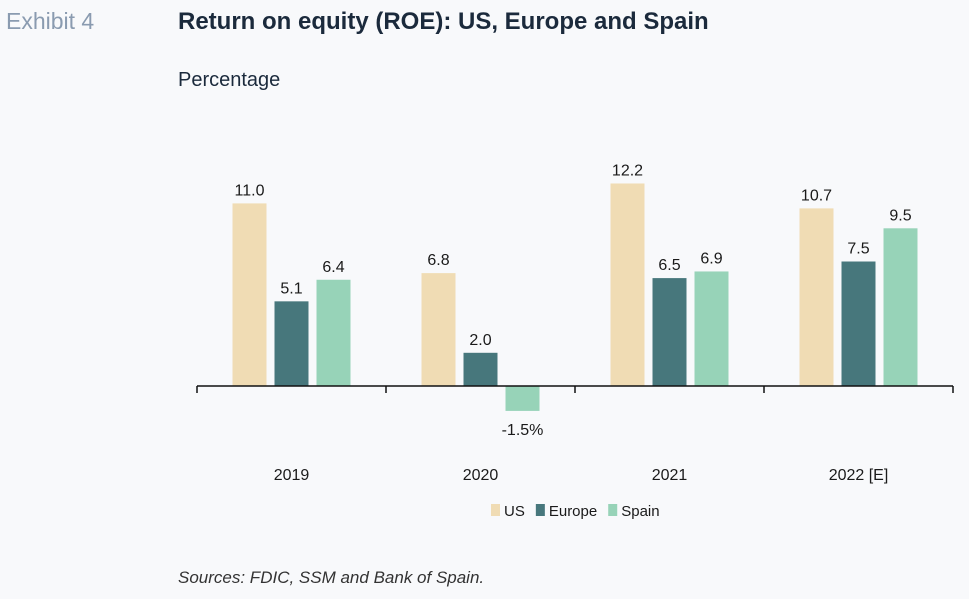 The height and width of the screenshot is (599, 969). Describe the element at coordinates (573, 511) in the screenshot. I see `legend-label-europe: Europe` at that location.